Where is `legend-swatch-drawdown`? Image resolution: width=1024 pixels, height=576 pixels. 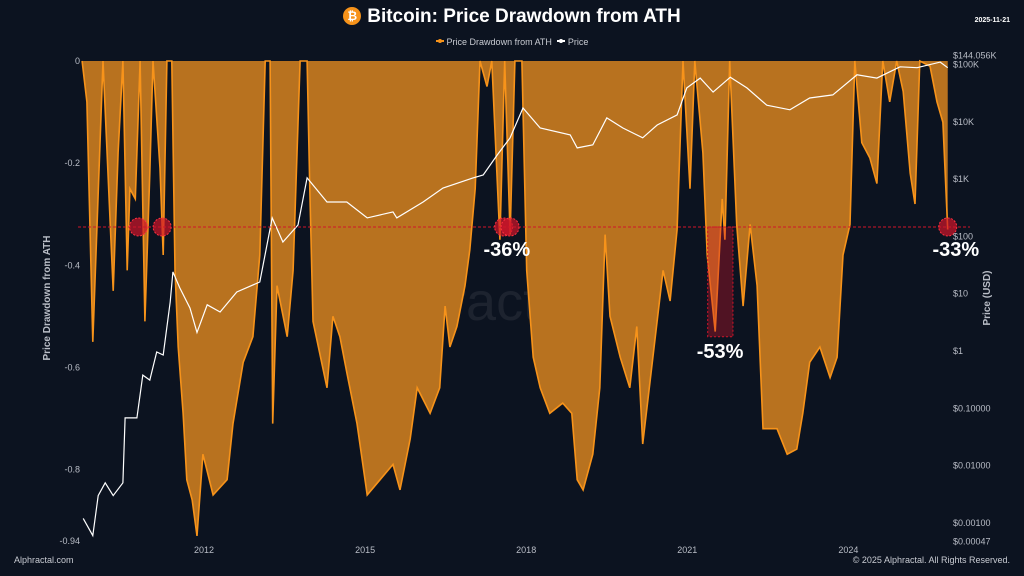
legend-swatch-drawdown is located at coordinates (439, 40).